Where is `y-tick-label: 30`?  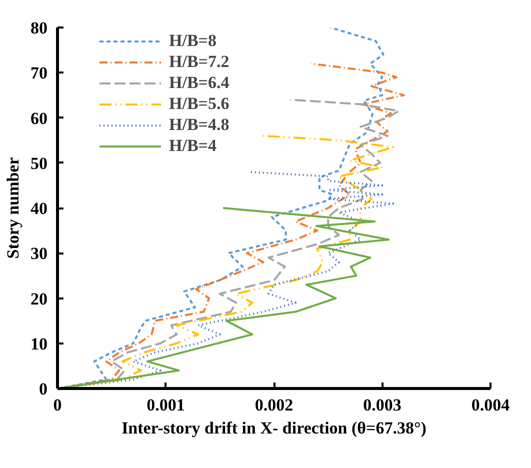
y-tick-label: 30 is located at coordinates (39, 254).